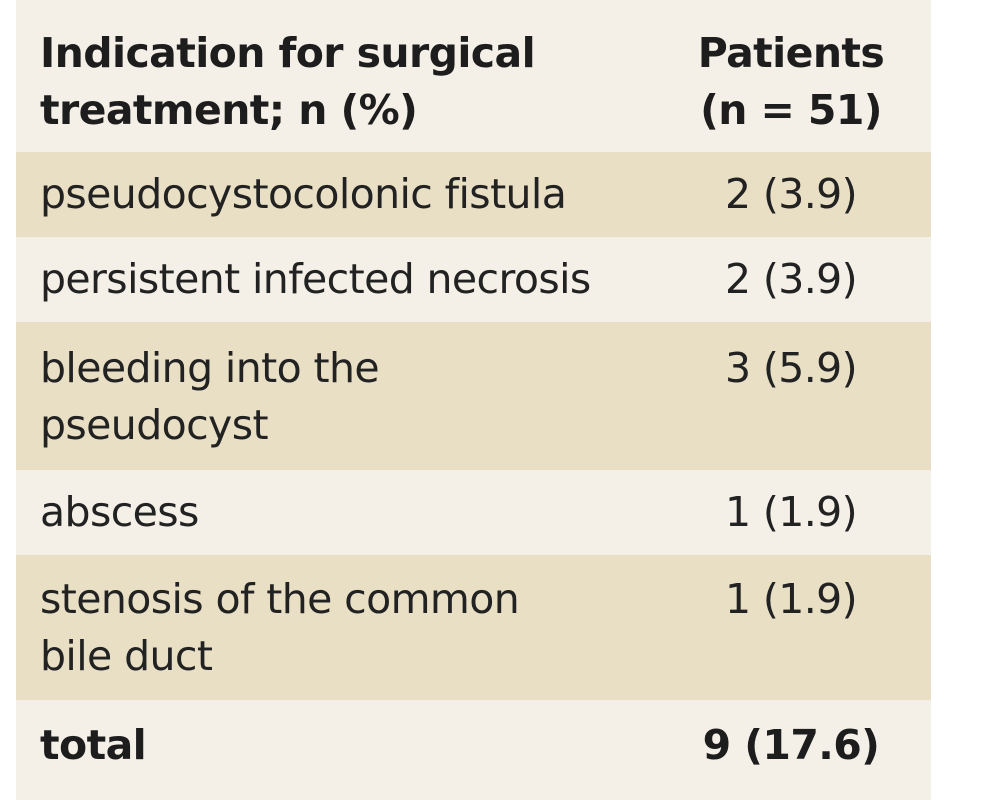  I want to click on table-row: abscess 1 (1.9), so click(473, 512).